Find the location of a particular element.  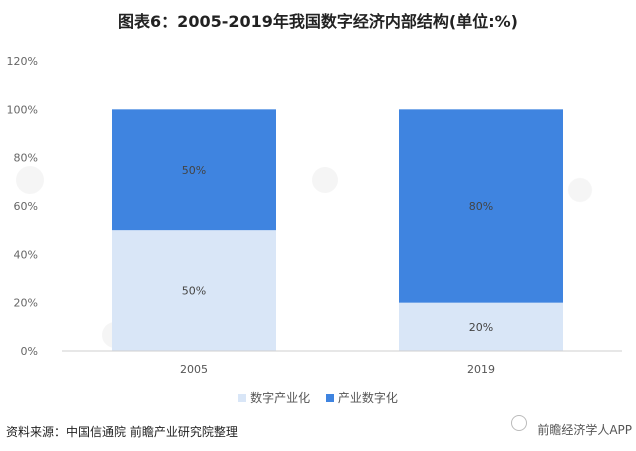

y-axis: 0% 20% 40% 60% 80% 100% 120% is located at coordinates (22, 206).